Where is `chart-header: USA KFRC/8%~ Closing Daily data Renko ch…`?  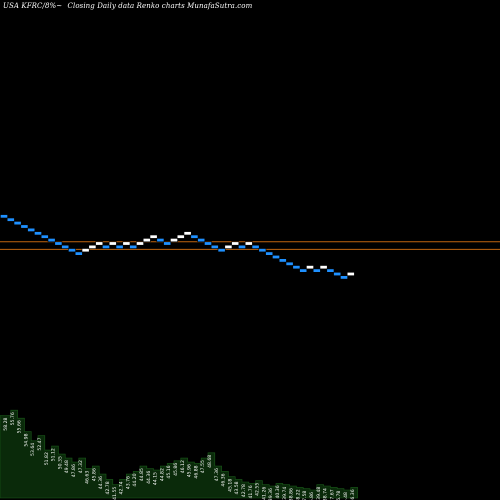 chart-header: USA KFRC/8%~ Closing Daily data Renko ch… is located at coordinates (129, 6).